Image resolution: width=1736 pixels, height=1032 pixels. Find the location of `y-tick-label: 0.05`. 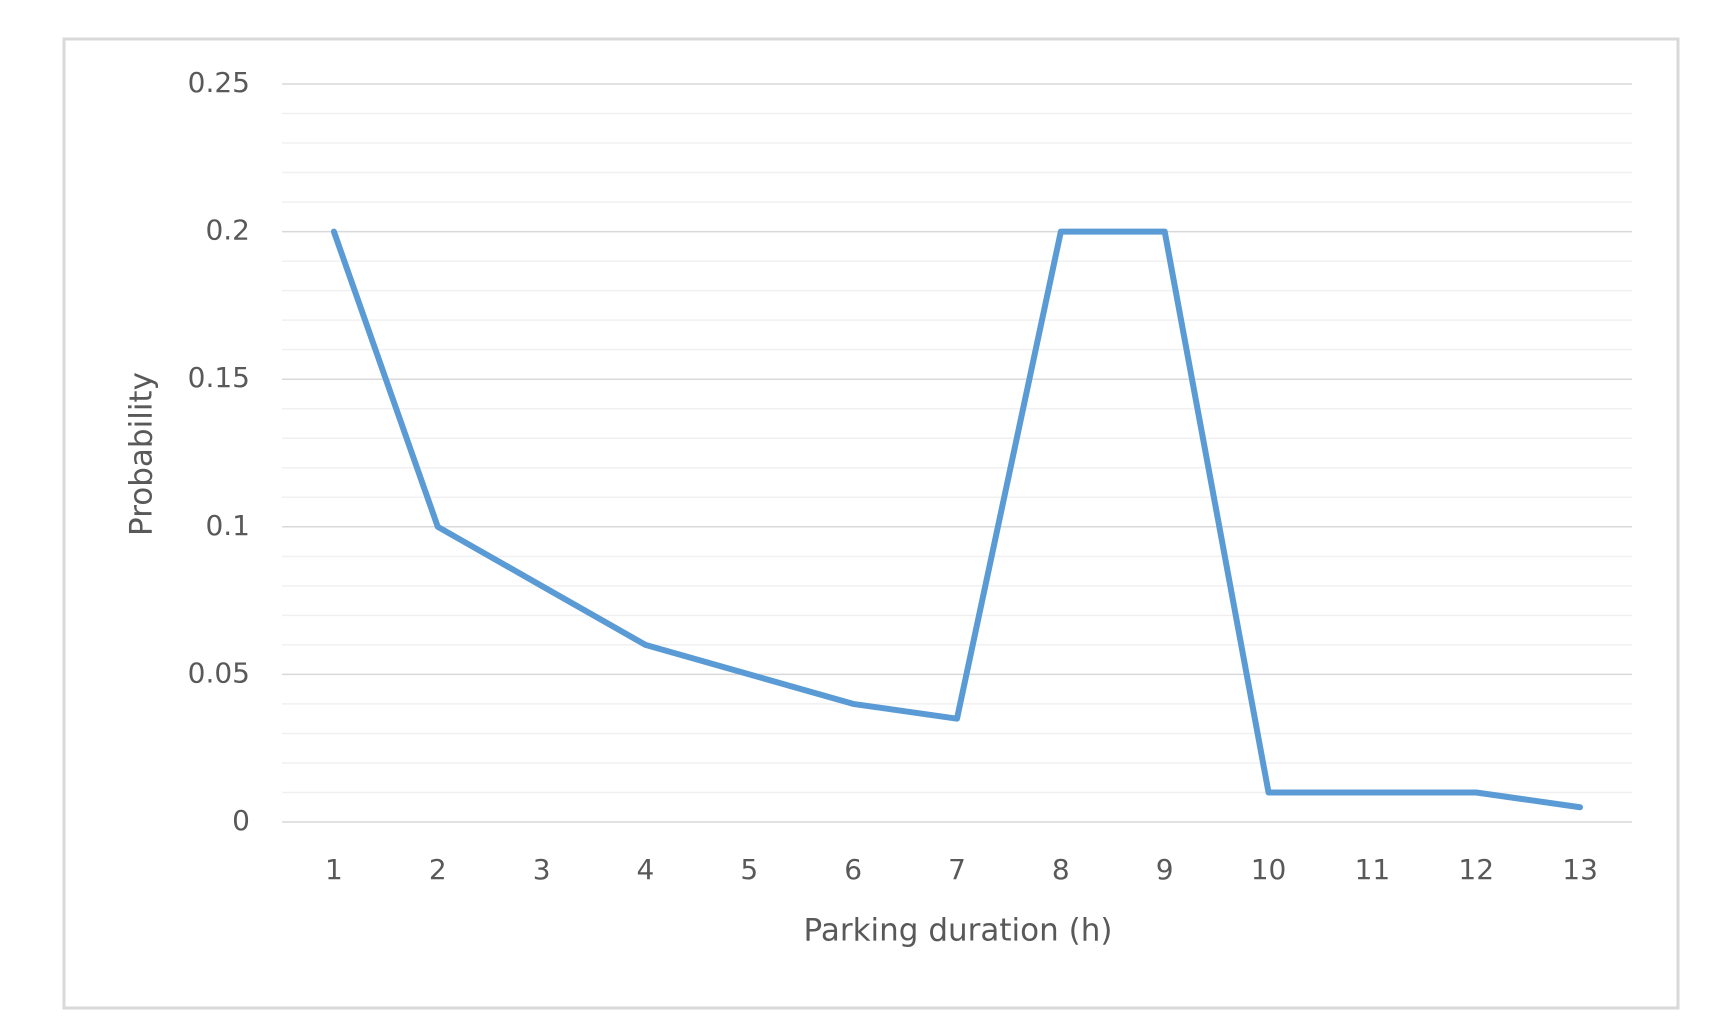

y-tick-label: 0.05 is located at coordinates (219, 672).